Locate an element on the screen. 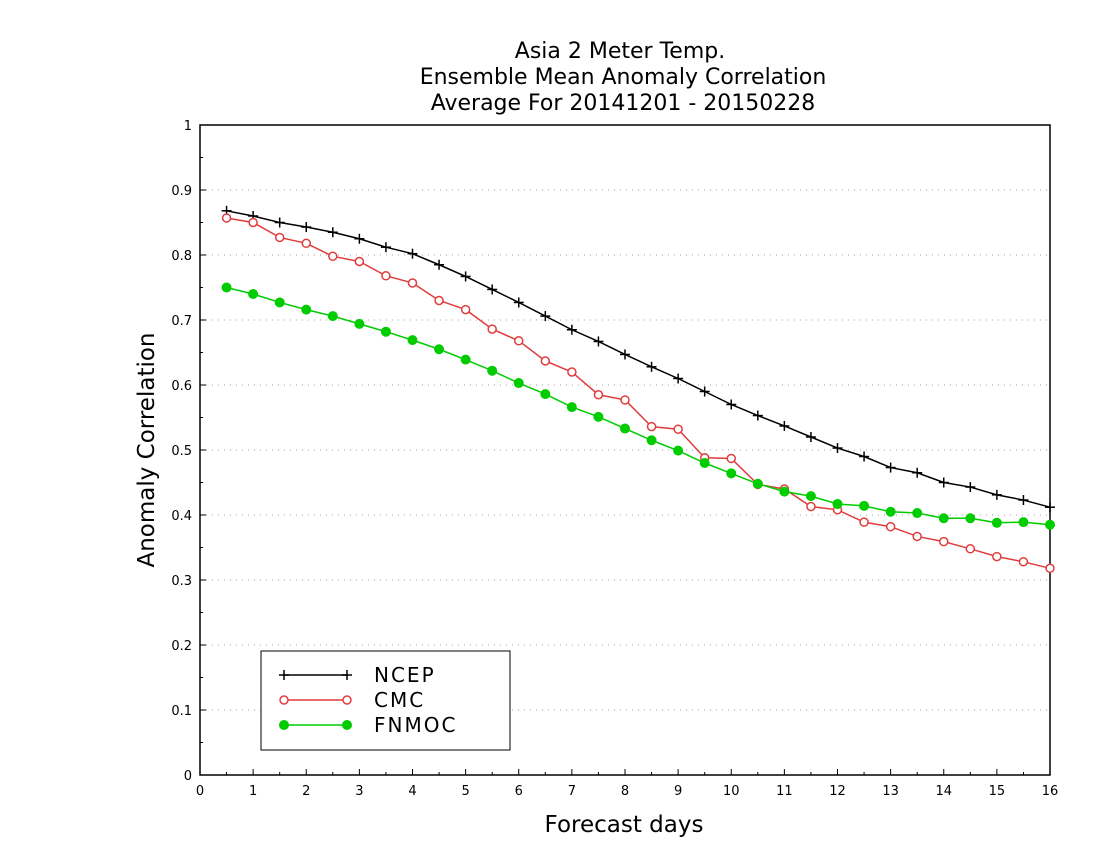 The height and width of the screenshot is (850, 1100). legend-marker-end-cmc is located at coordinates (347, 700).